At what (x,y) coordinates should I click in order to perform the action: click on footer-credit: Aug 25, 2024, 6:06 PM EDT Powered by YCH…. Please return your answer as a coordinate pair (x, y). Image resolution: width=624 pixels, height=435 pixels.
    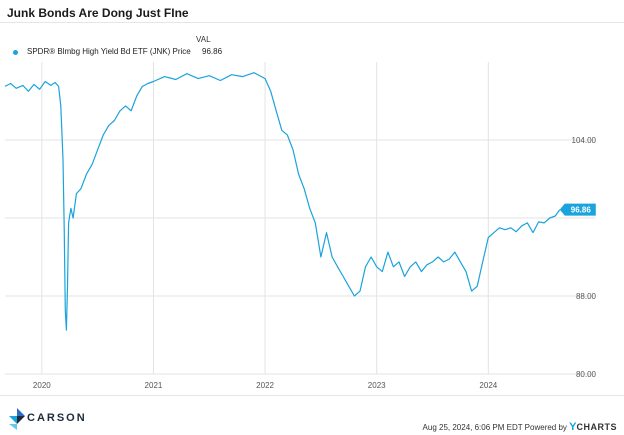
    Looking at the image, I should click on (520, 427).